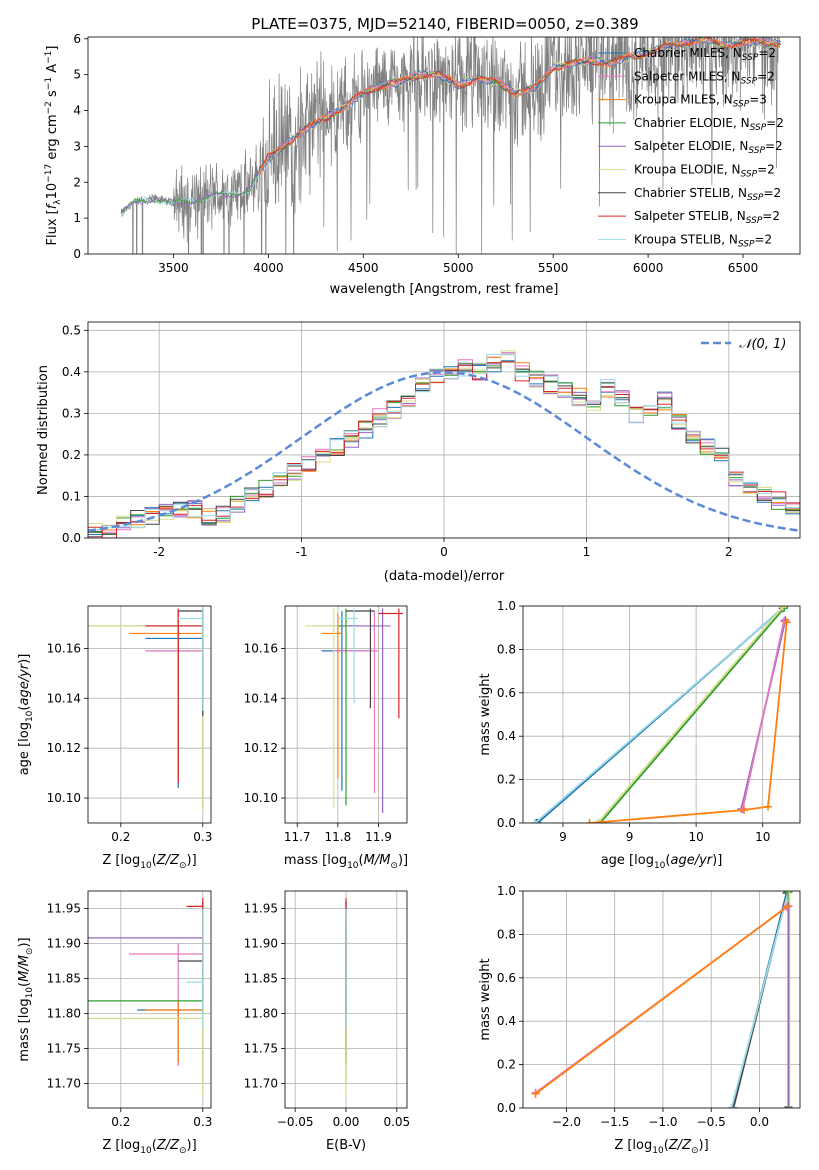  Describe the element at coordinates (378, 837) in the screenshot. I see `x-tick-label: 11.9` at that location.